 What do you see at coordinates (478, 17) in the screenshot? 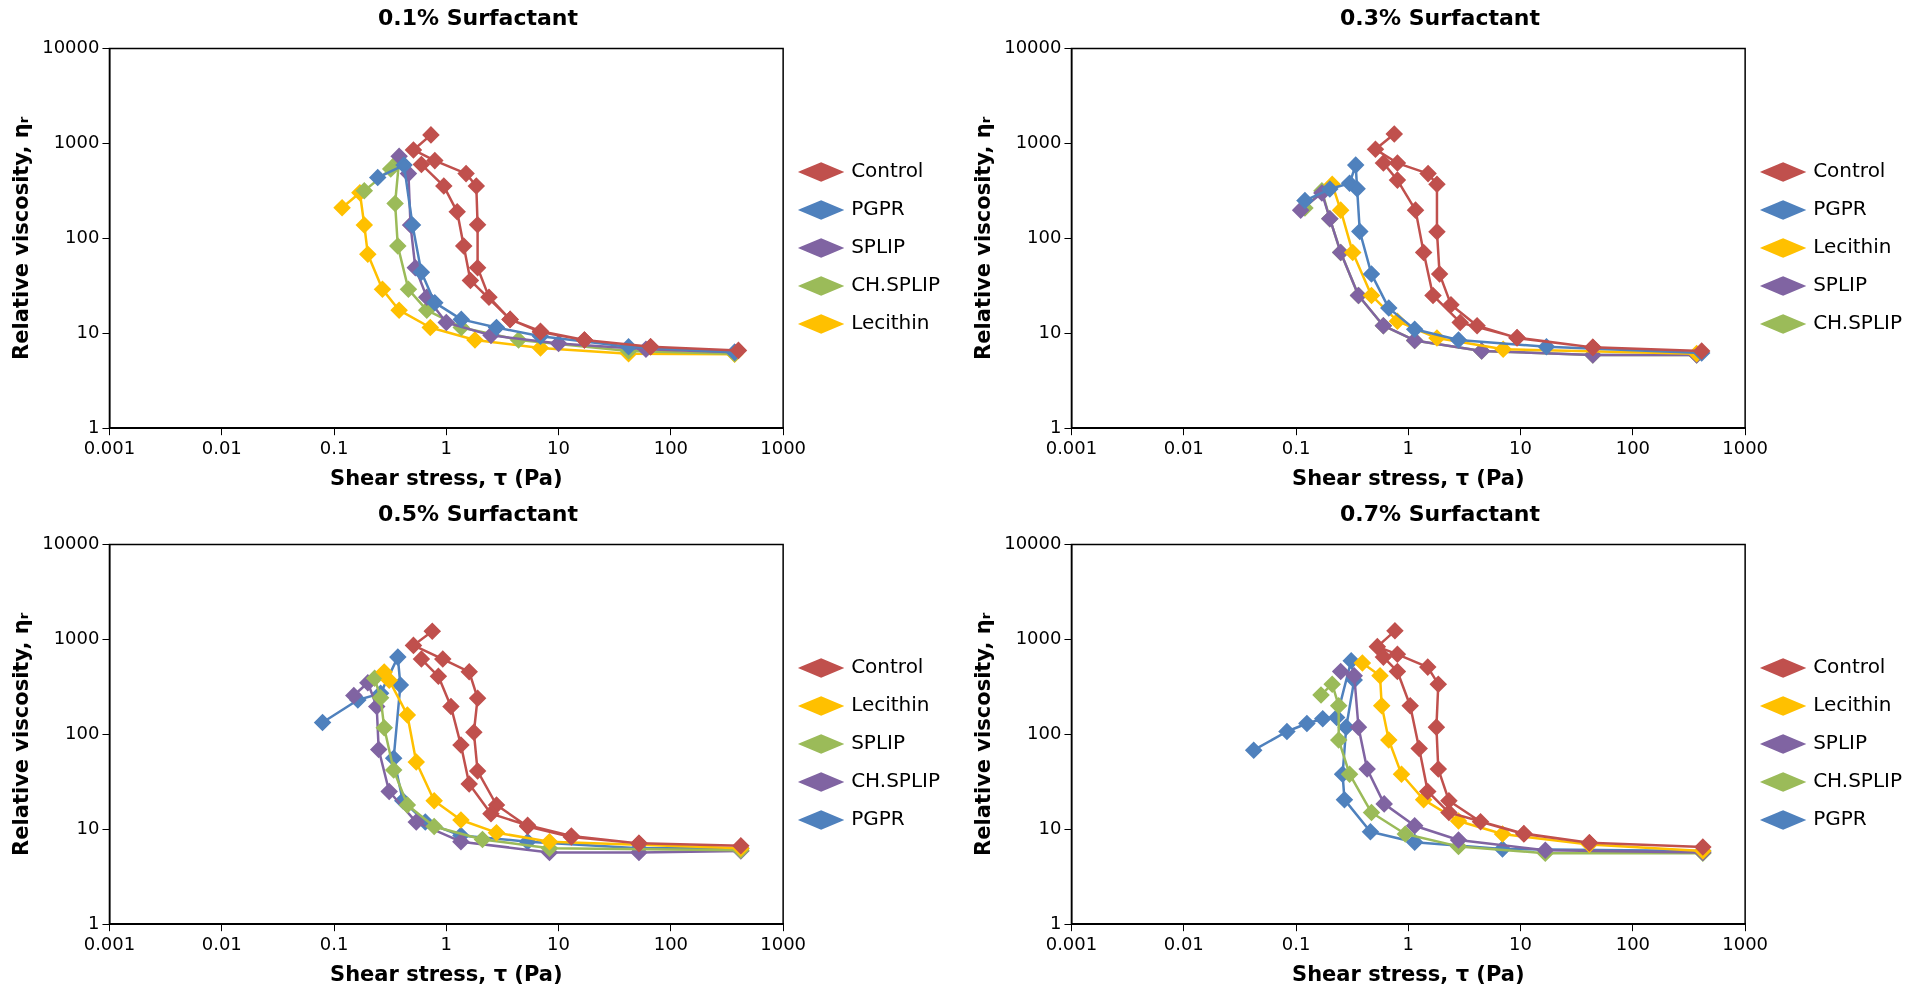
I see `chart-title: 0.1% Surfactant` at bounding box center [478, 17].